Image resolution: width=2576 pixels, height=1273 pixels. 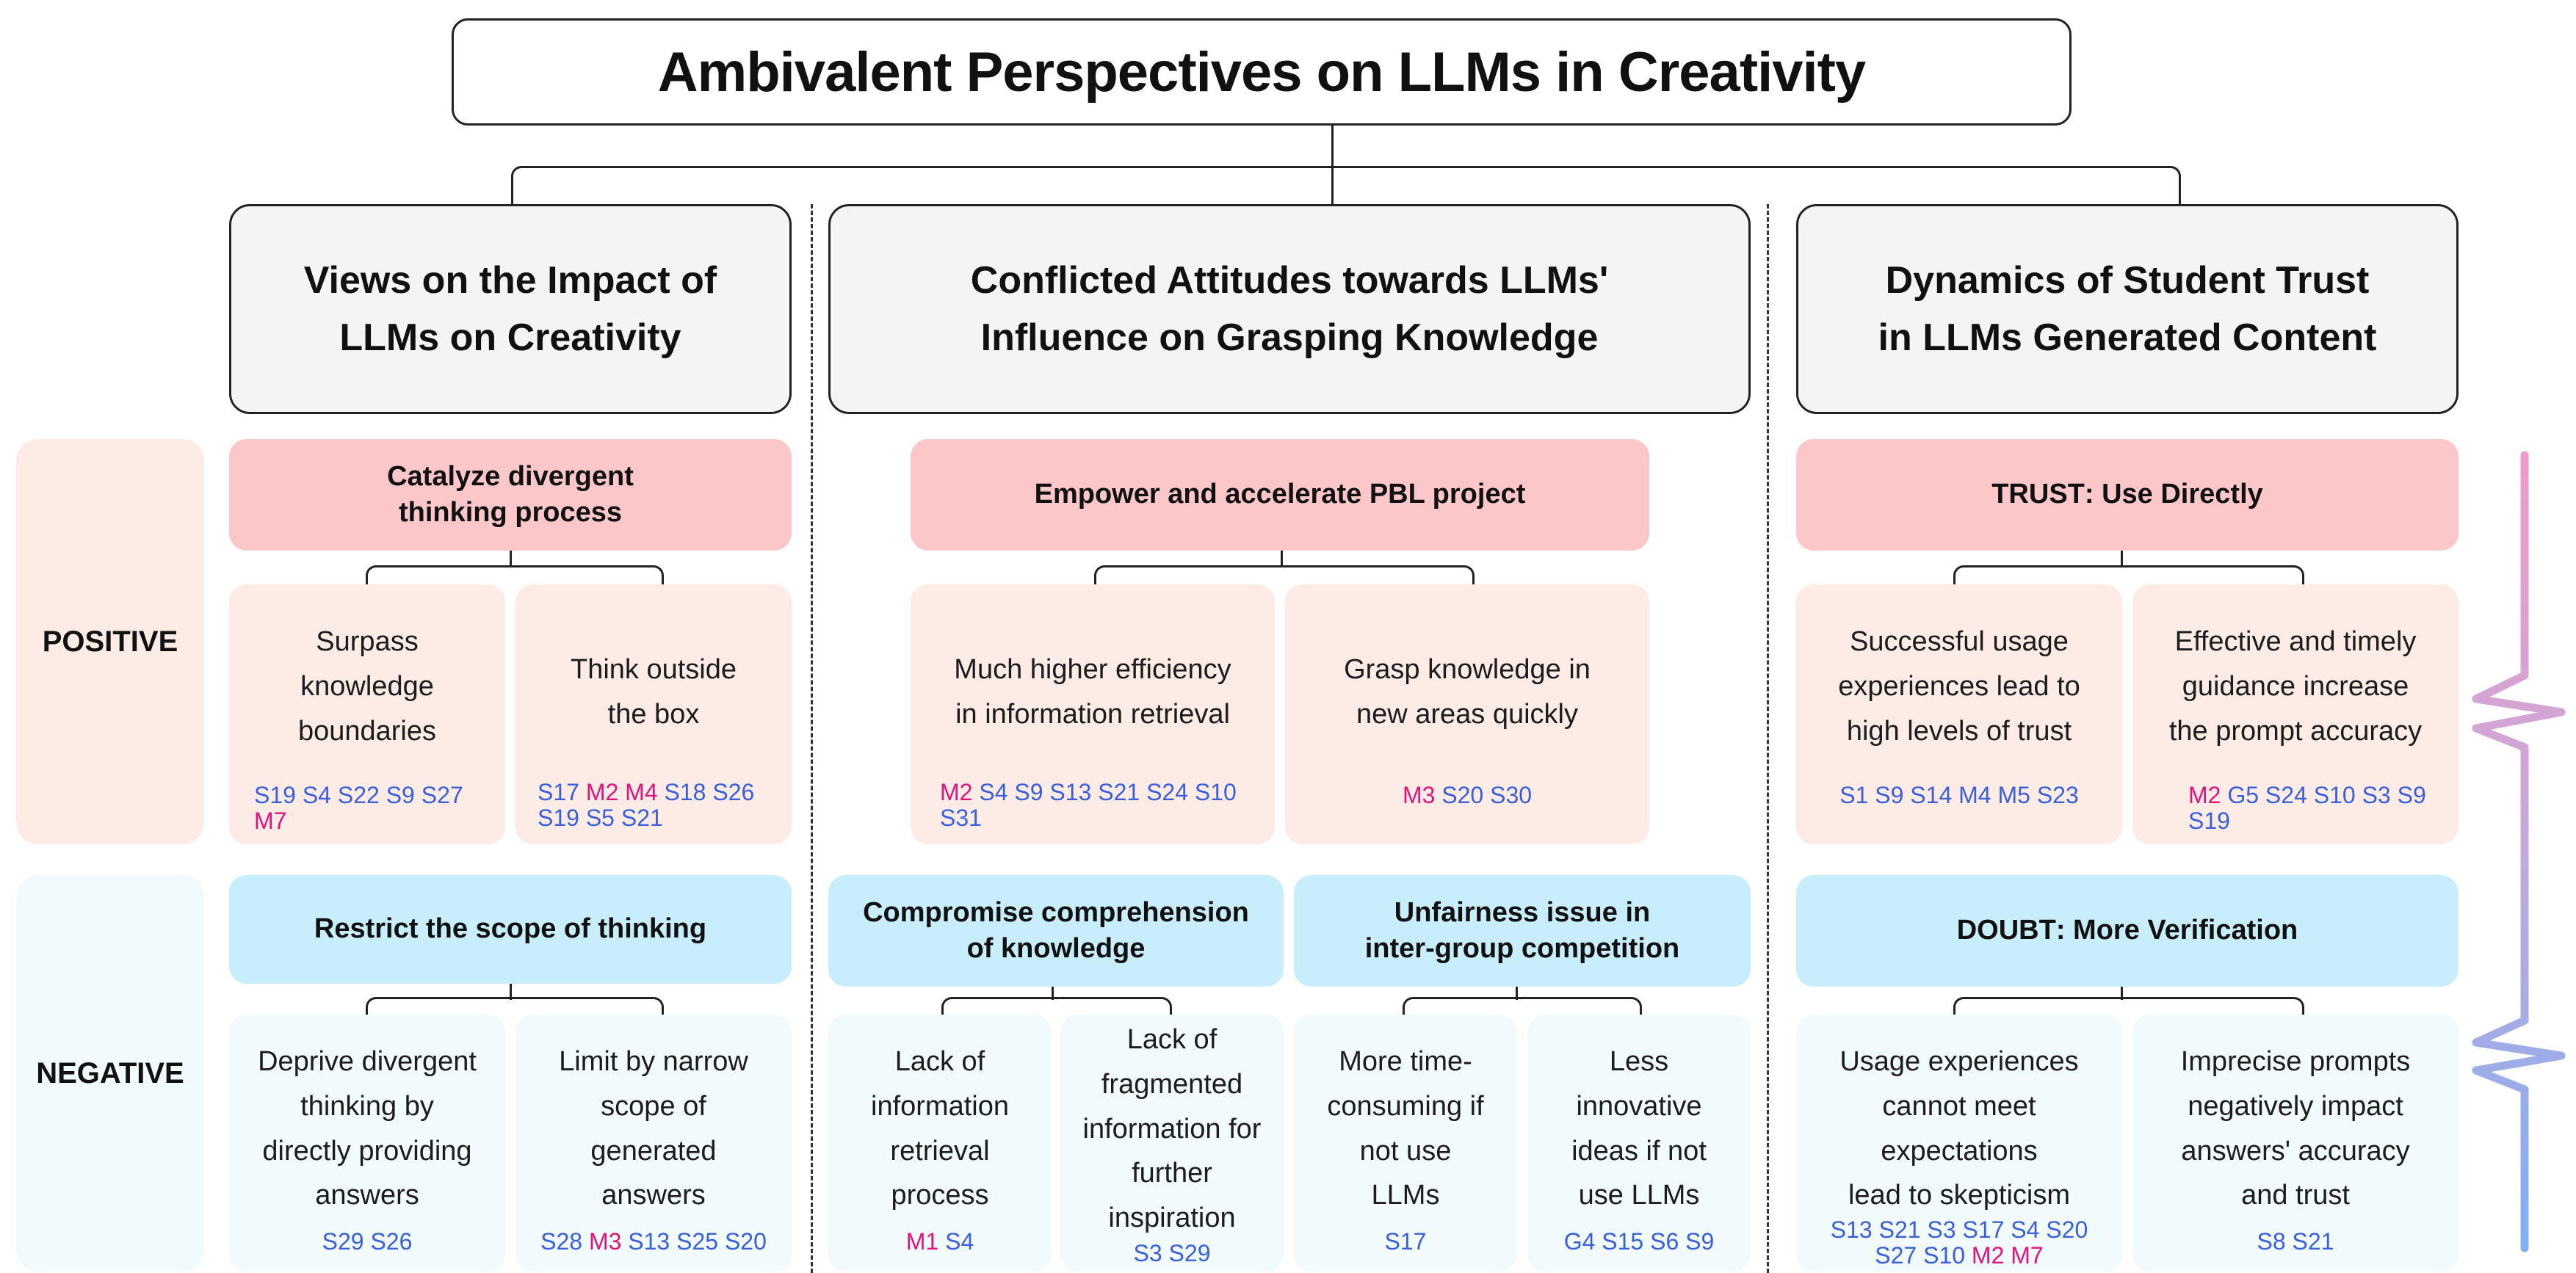 I want to click on title-stem, so click(x=1332, y=146).